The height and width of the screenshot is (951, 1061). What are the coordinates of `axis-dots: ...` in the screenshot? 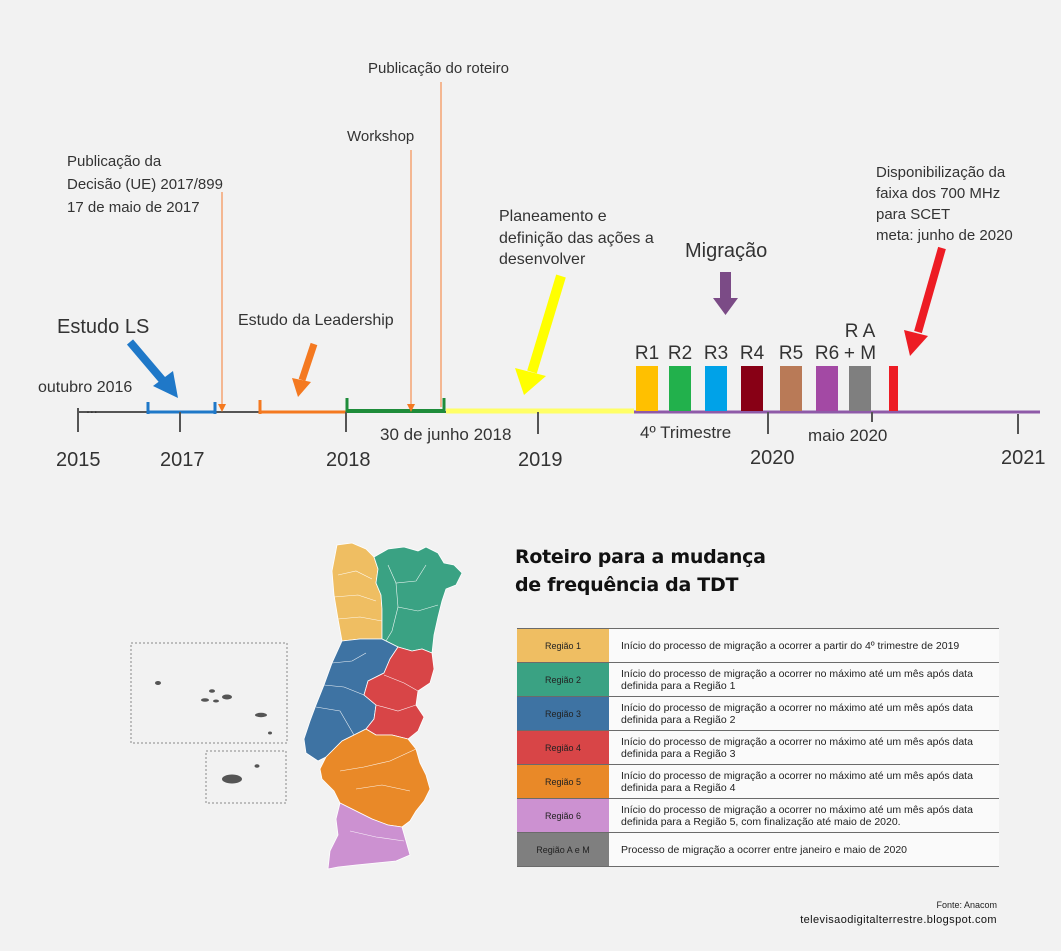 It's located at (92, 408).